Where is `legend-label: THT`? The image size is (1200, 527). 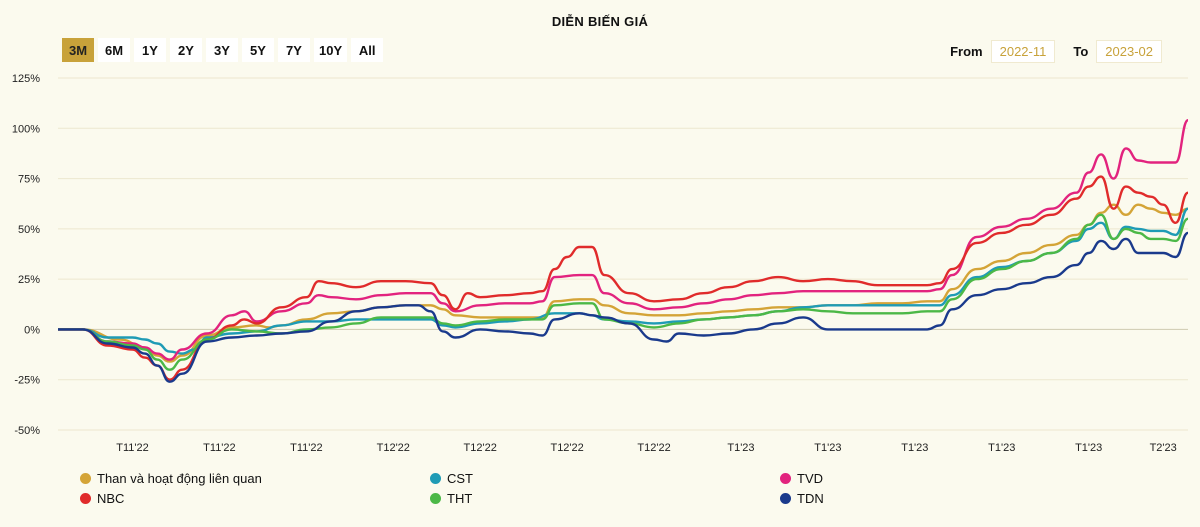
legend-label: THT is located at coordinates (460, 498).